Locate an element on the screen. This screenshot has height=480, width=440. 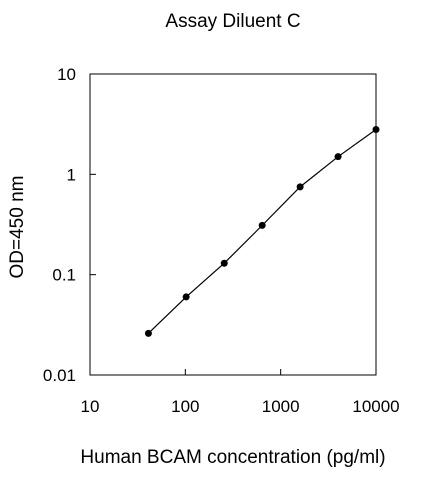
y-tick-label: 0.1 is located at coordinates (64, 275).